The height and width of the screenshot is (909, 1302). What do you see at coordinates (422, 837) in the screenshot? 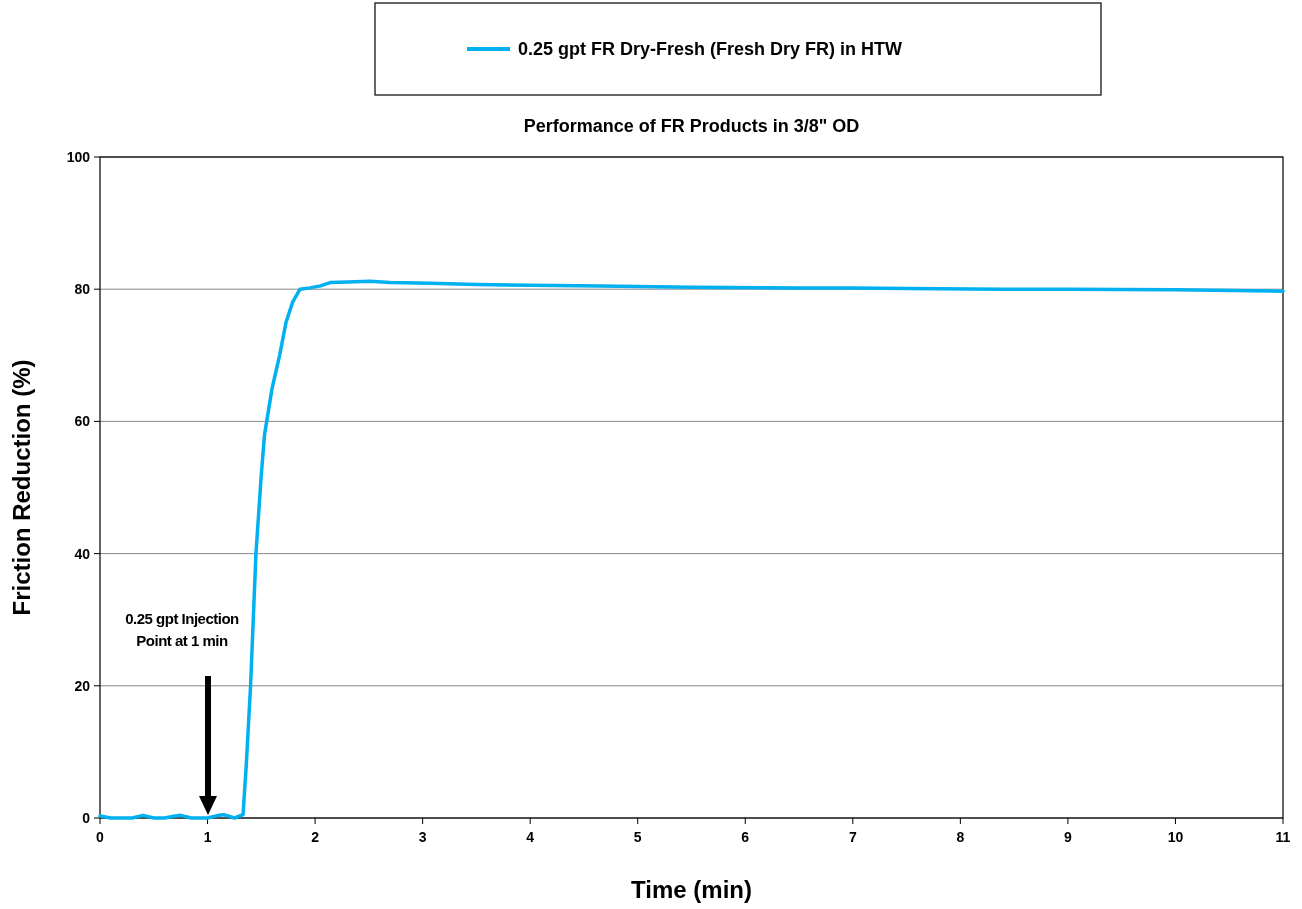
I see `x-tick-label: 3` at bounding box center [422, 837].